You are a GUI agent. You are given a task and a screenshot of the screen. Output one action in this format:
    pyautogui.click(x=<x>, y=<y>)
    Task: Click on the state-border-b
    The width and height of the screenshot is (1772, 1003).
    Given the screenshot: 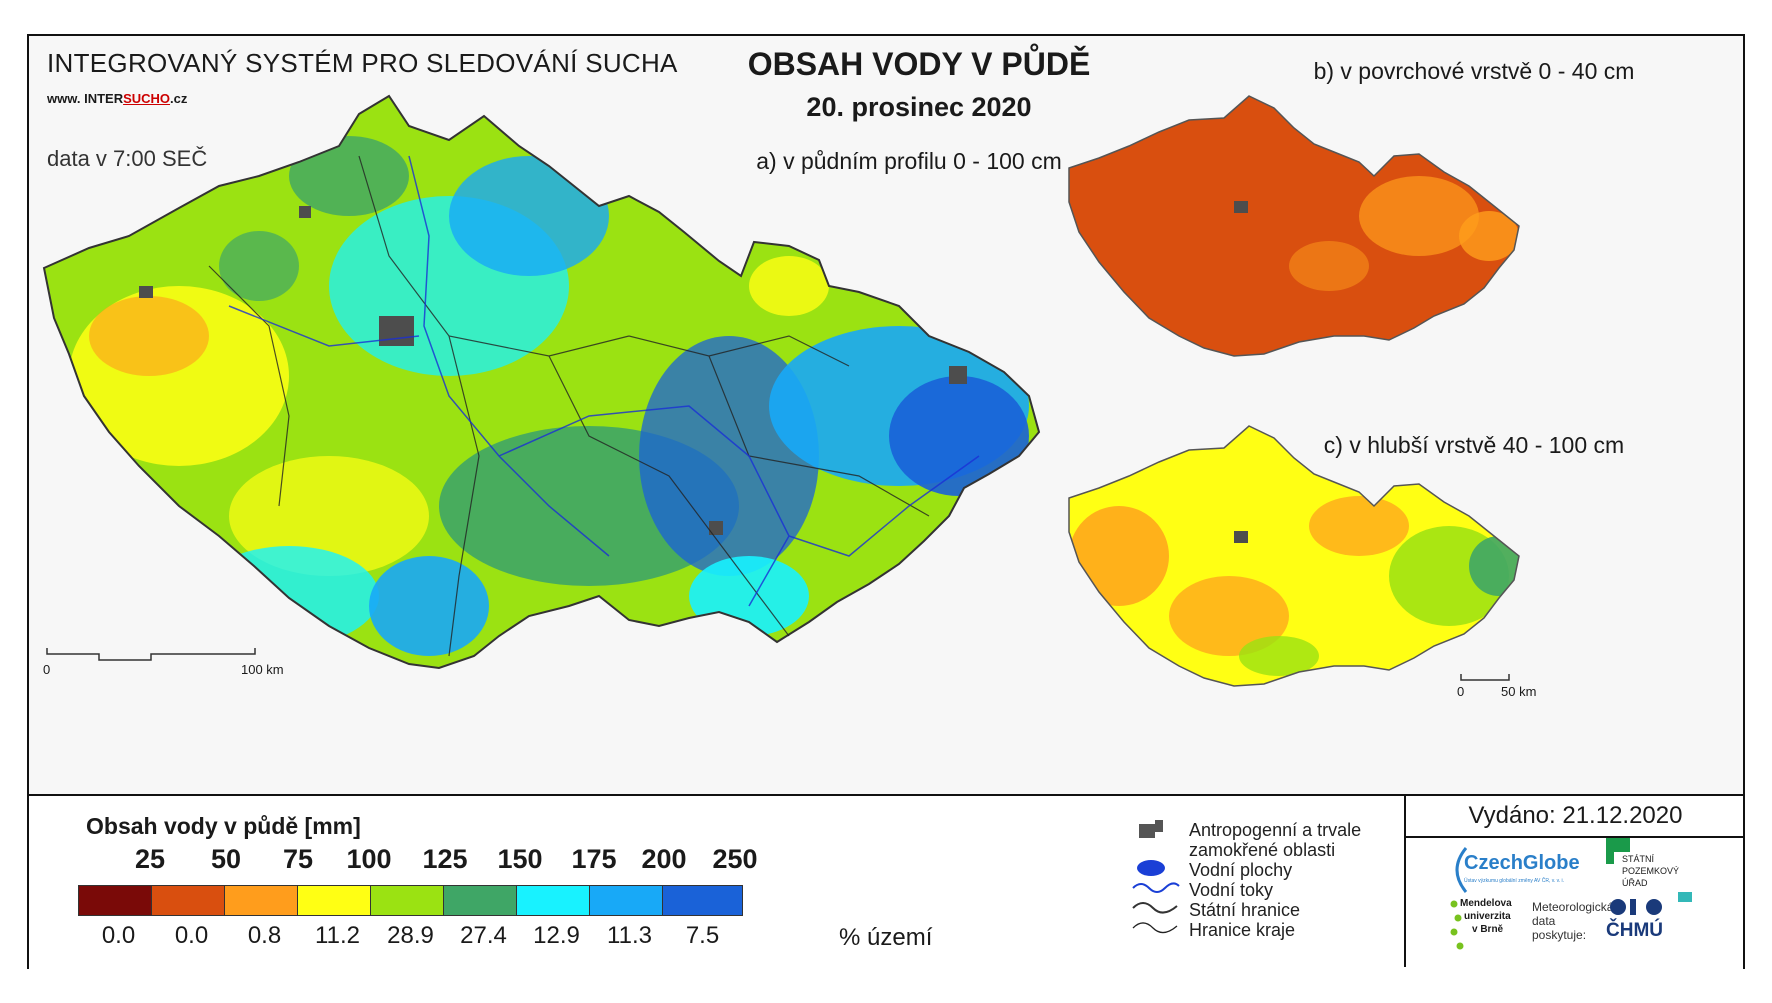 What is the action you would take?
    pyautogui.click(x=1294, y=226)
    